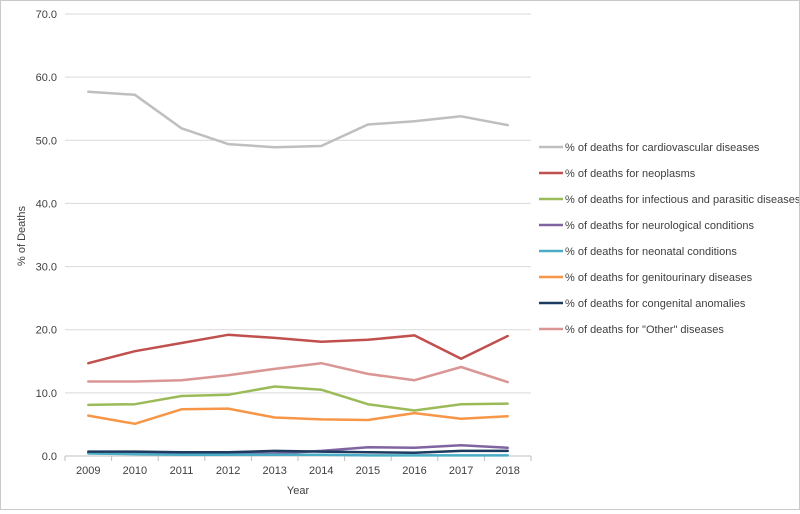  Describe the element at coordinates (659, 278) in the screenshot. I see `legend-entry-label: % of deaths for genitourinary diseases` at that location.